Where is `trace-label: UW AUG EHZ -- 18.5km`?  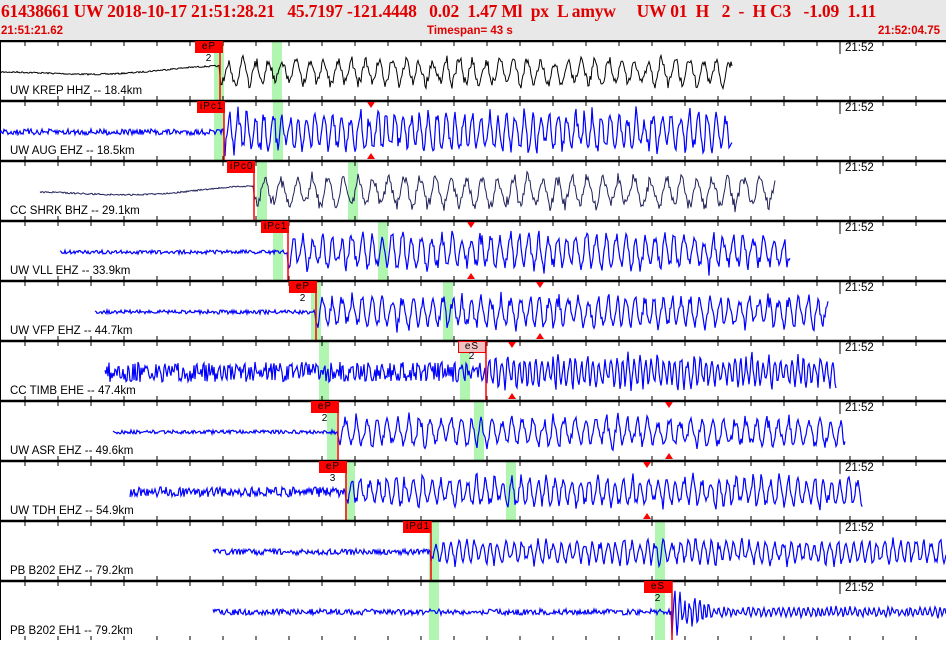 trace-label: UW AUG EHZ -- 18.5km is located at coordinates (72, 151).